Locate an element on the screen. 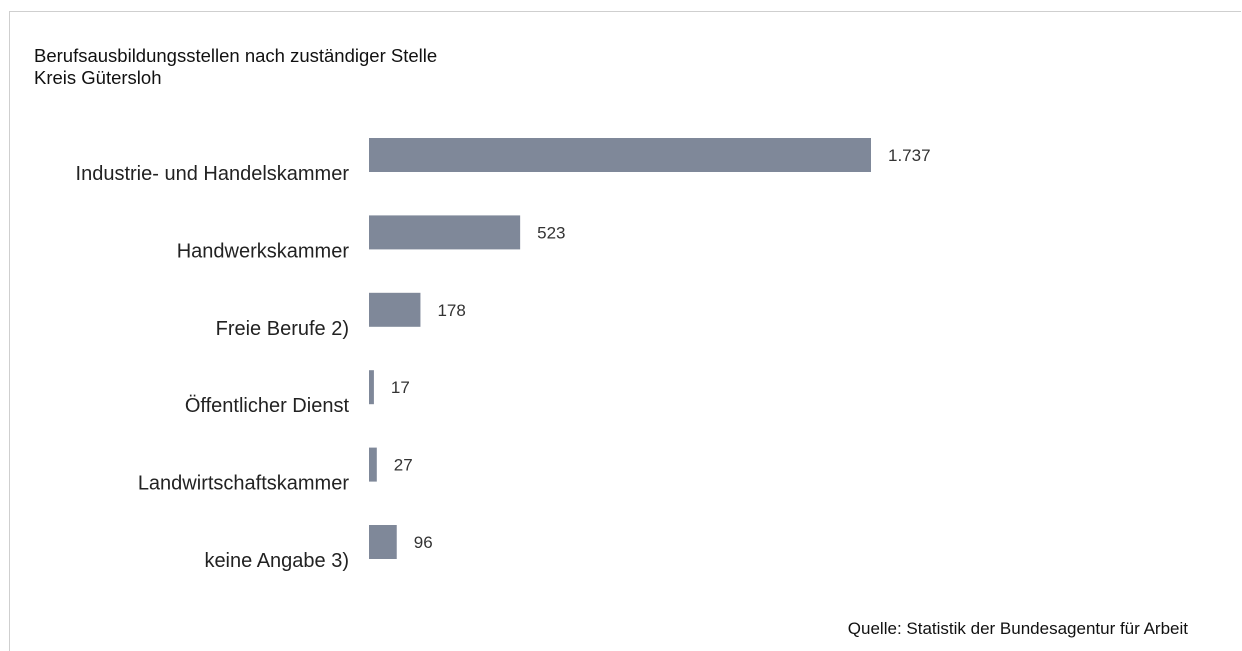 The height and width of the screenshot is (651, 1242). value-label-5: 27 is located at coordinates (403, 465).